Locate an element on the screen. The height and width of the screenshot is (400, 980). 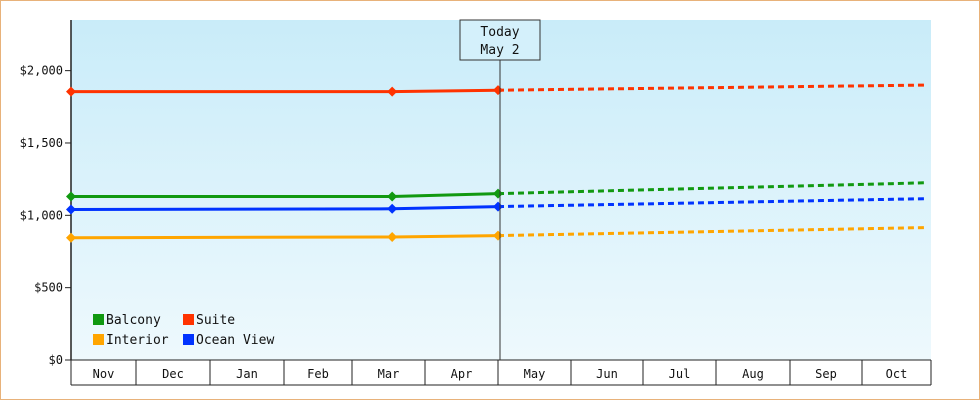
today-callout-line2: May 2 is located at coordinates (499, 50).